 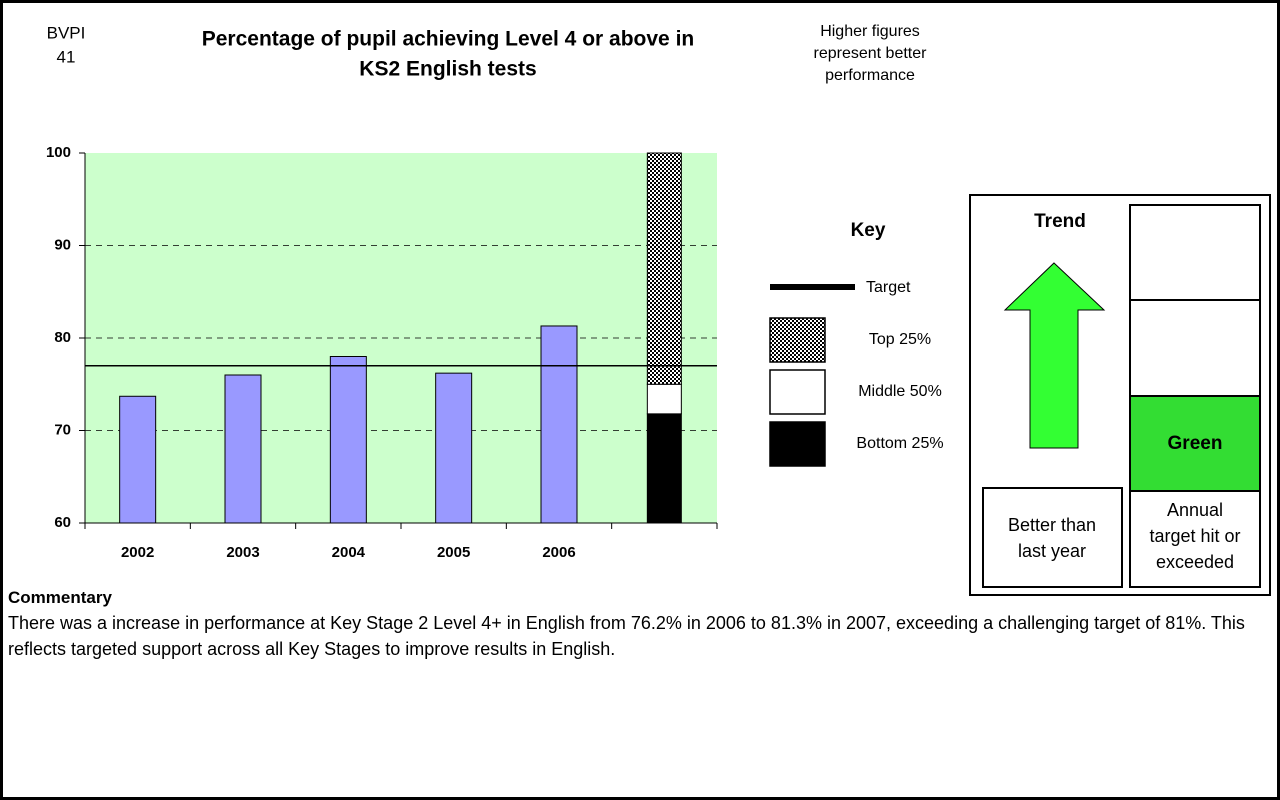 What do you see at coordinates (871, 53) in the screenshot?
I see `note: represent better` at bounding box center [871, 53].